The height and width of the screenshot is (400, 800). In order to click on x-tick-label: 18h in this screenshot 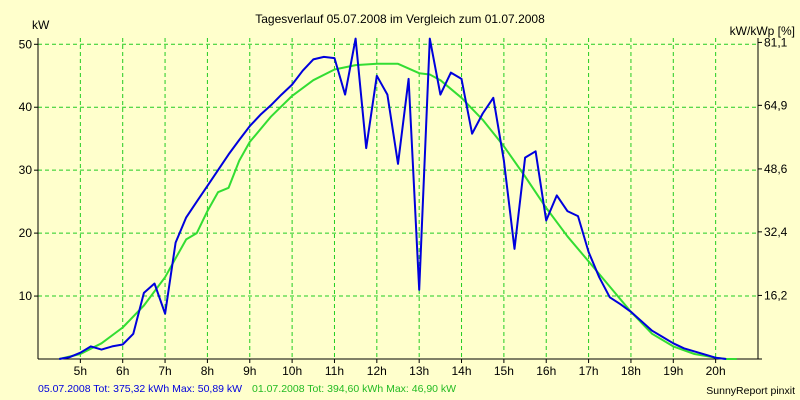, I will do `click(631, 371)`.